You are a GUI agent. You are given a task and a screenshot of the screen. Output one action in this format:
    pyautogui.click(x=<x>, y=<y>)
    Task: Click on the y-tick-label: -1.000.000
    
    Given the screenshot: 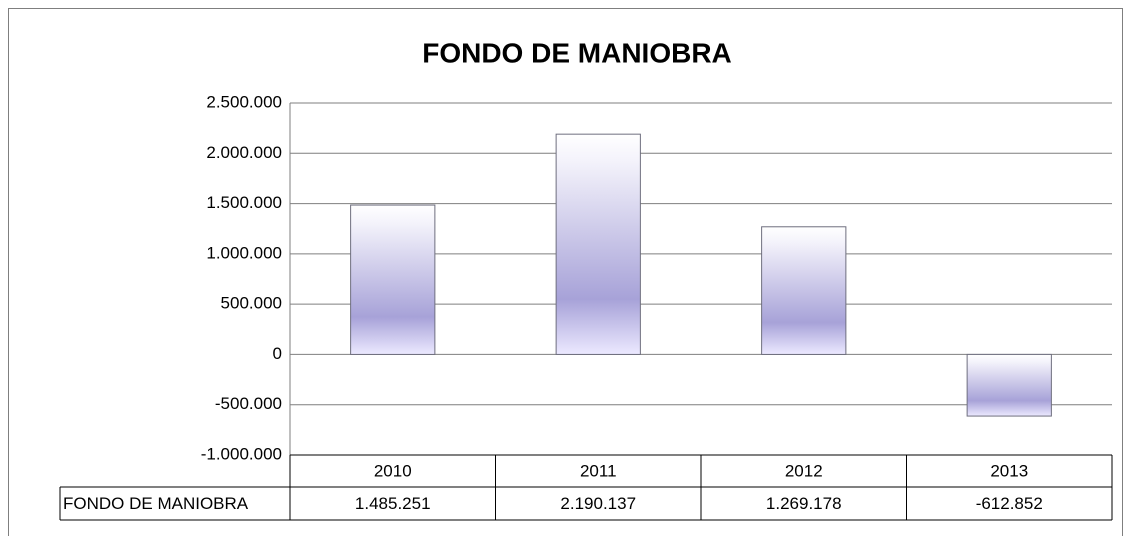 What is the action you would take?
    pyautogui.click(x=241, y=453)
    